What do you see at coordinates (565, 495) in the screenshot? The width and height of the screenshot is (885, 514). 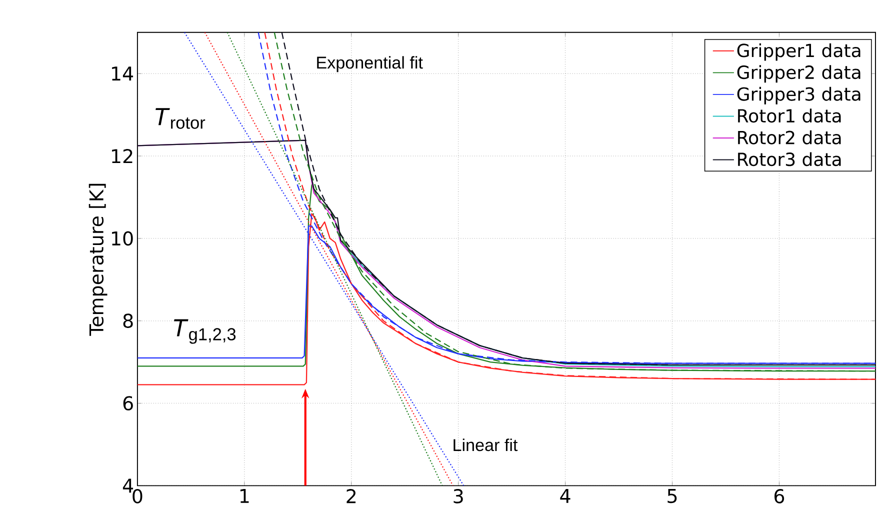 I see `x-tick-label: 4` at bounding box center [565, 495].